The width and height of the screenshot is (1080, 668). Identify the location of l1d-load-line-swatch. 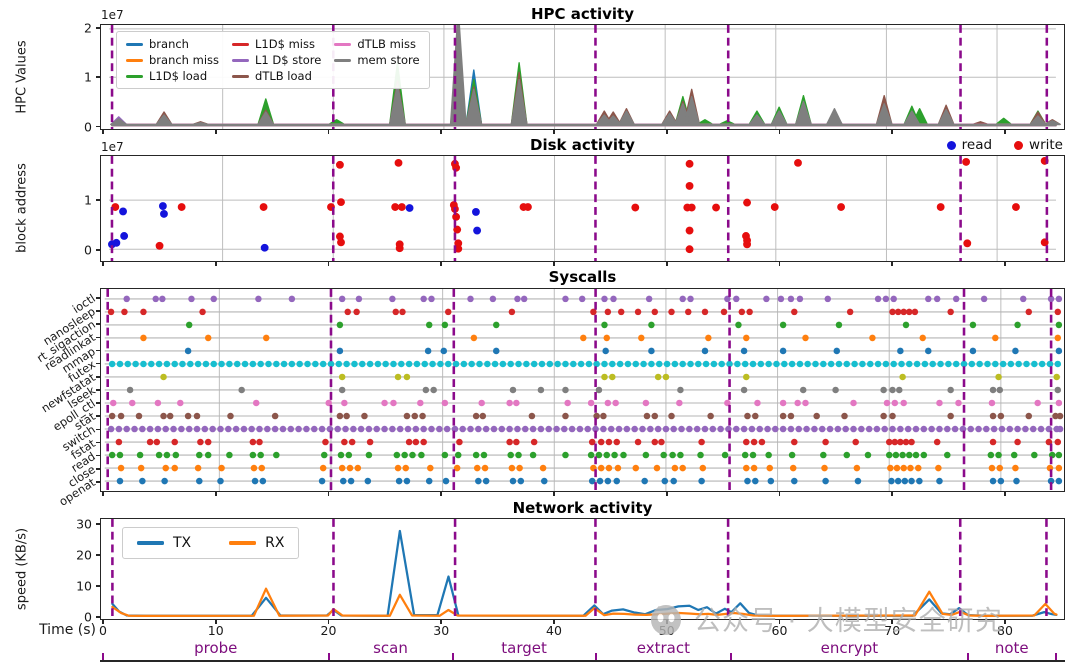
(134, 76).